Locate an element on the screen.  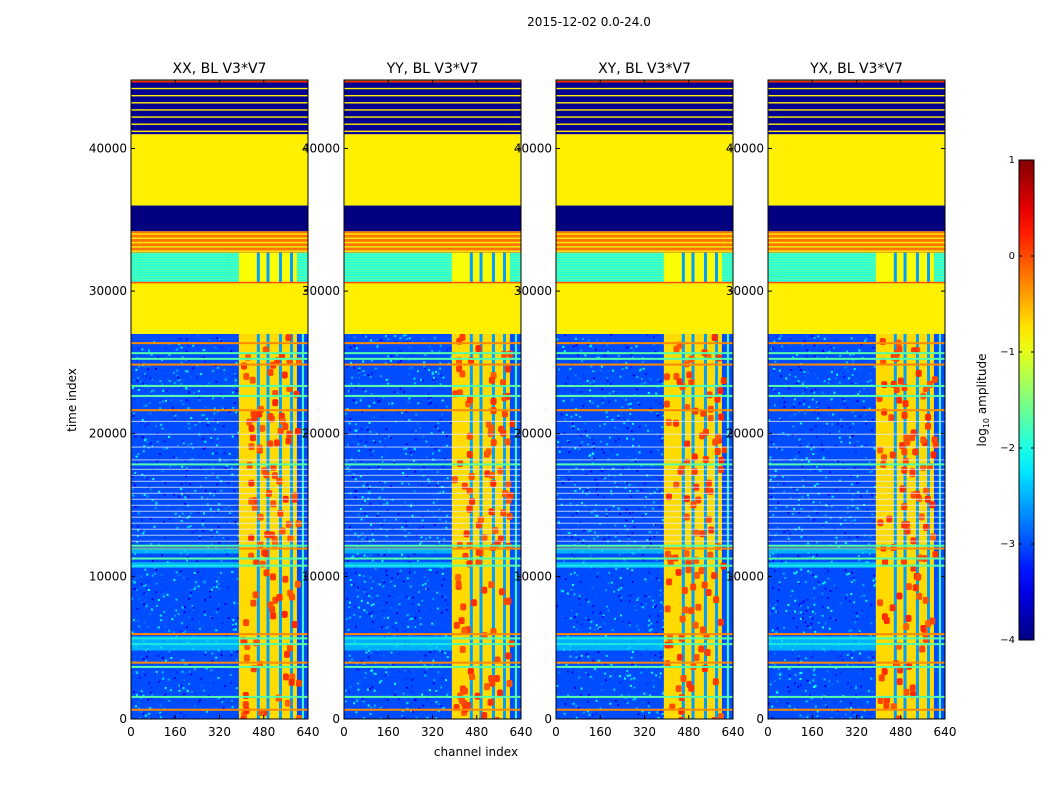
y-axis-label: time index is located at coordinates (72, 400).